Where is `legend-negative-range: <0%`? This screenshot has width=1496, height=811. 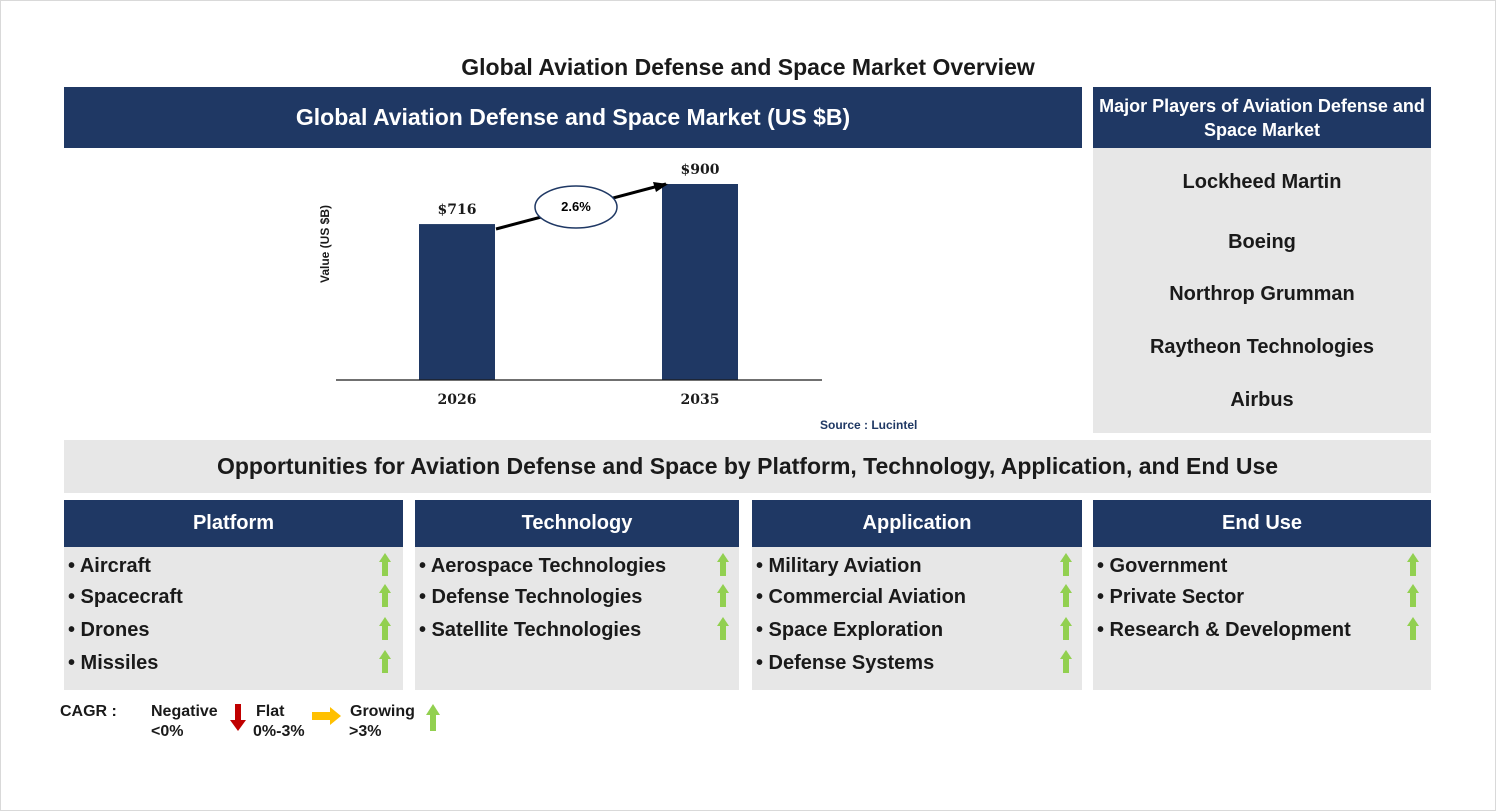 legend-negative-range: <0% is located at coordinates (167, 731).